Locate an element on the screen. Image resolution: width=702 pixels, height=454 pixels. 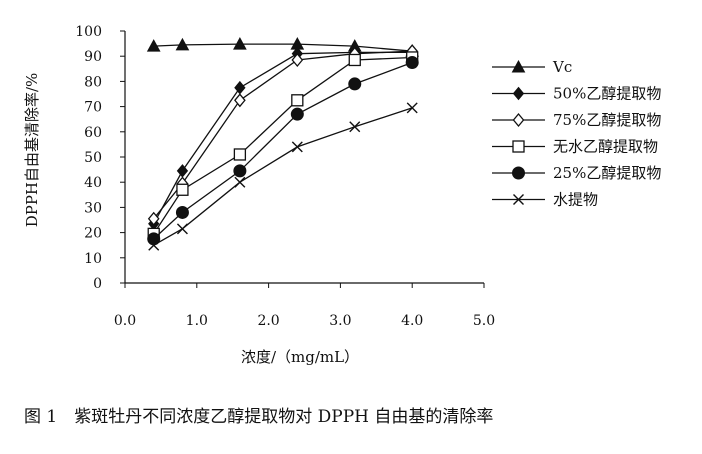
legend-label: 25%乙醇提取物 is located at coordinates (607, 173).